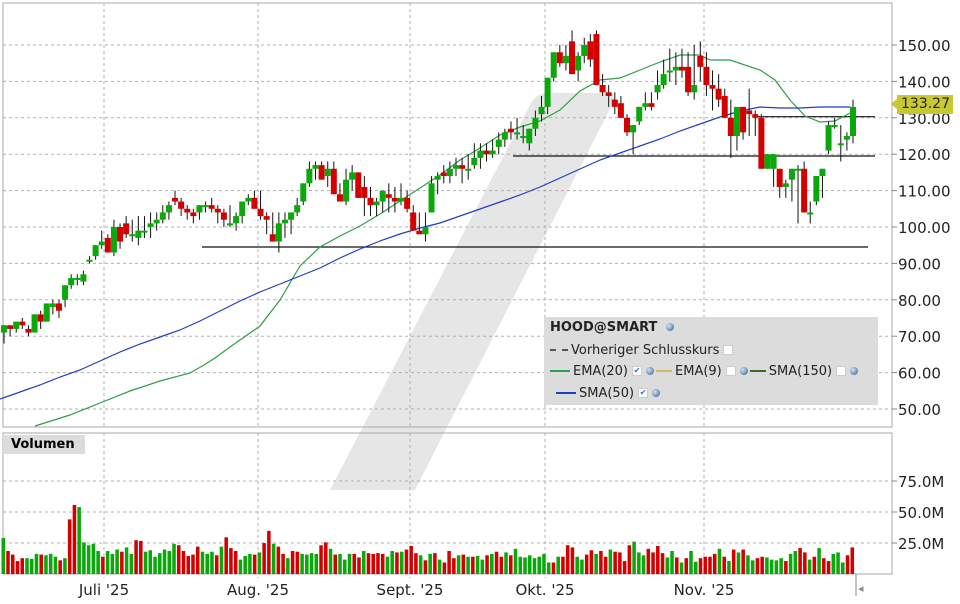 This screenshot has height=604, width=960. I want to click on x-axis-label: Juli '25, so click(103, 590).